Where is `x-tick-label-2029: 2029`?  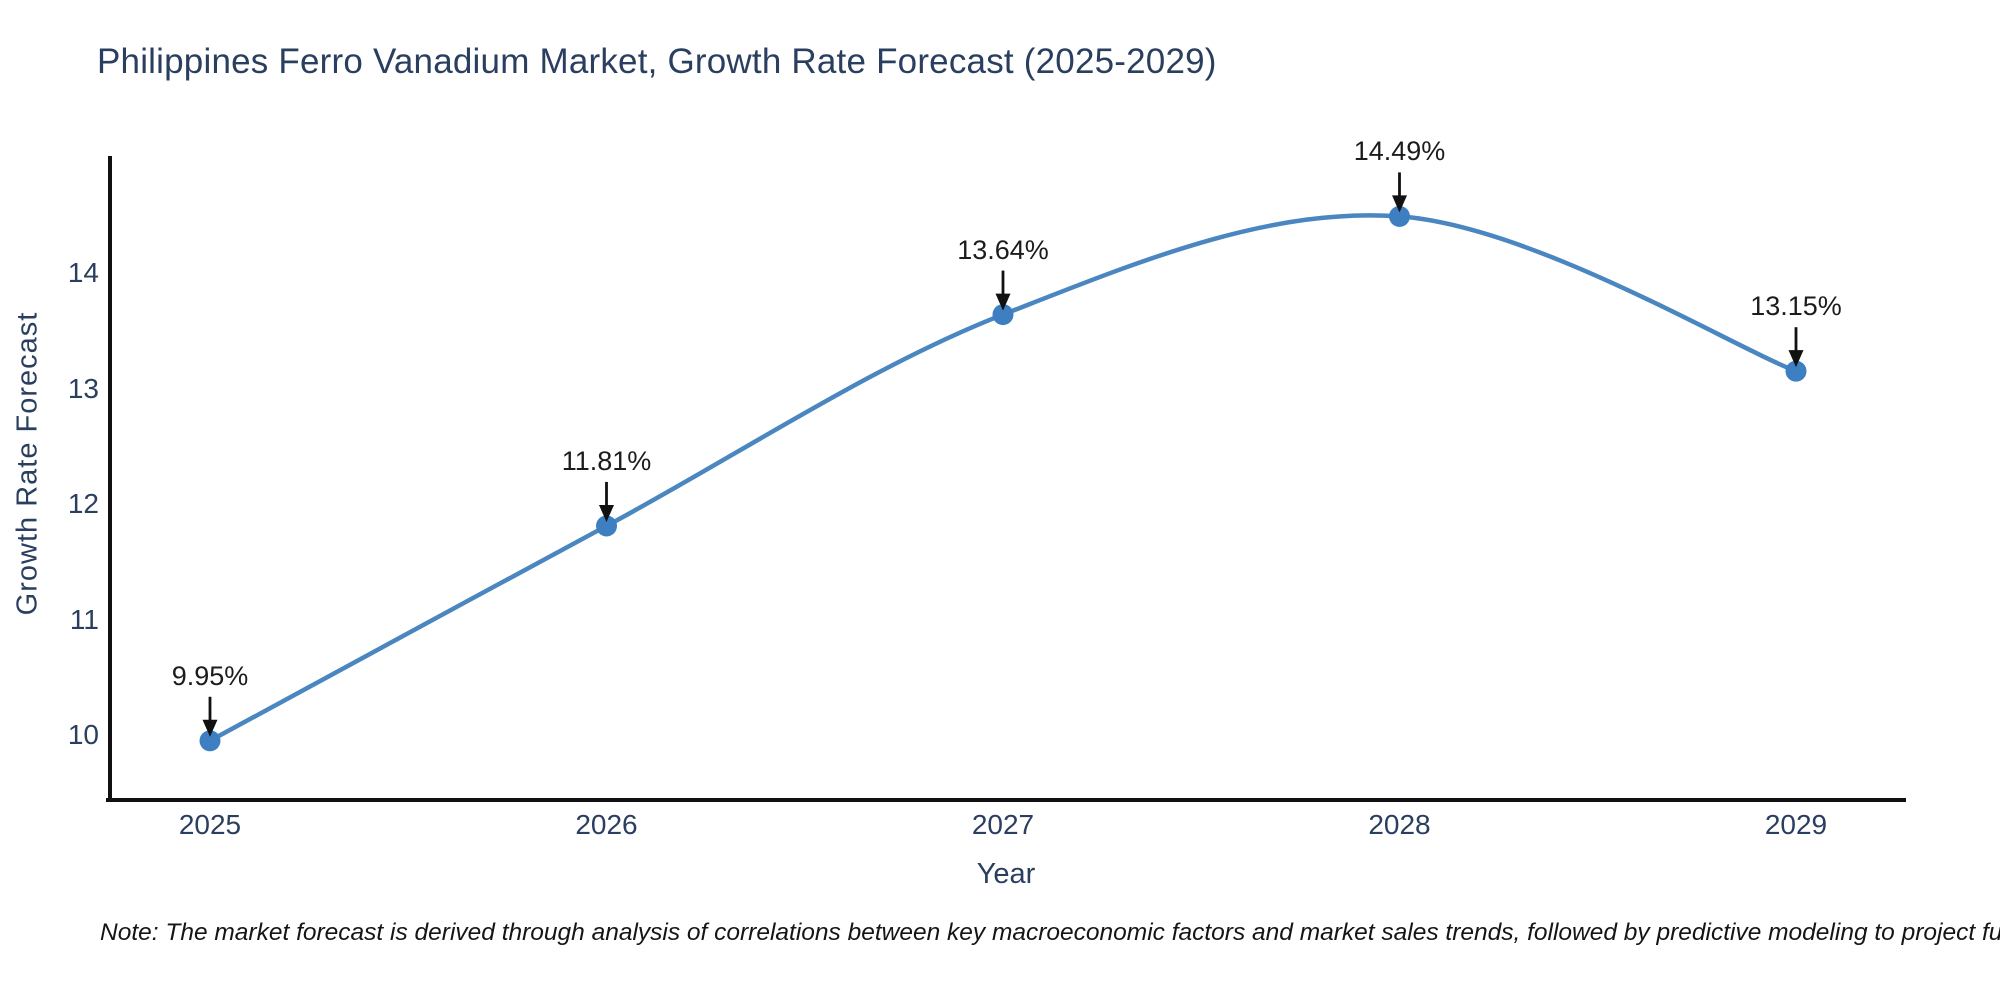
x-tick-label-2029: 2029 is located at coordinates (1796, 824).